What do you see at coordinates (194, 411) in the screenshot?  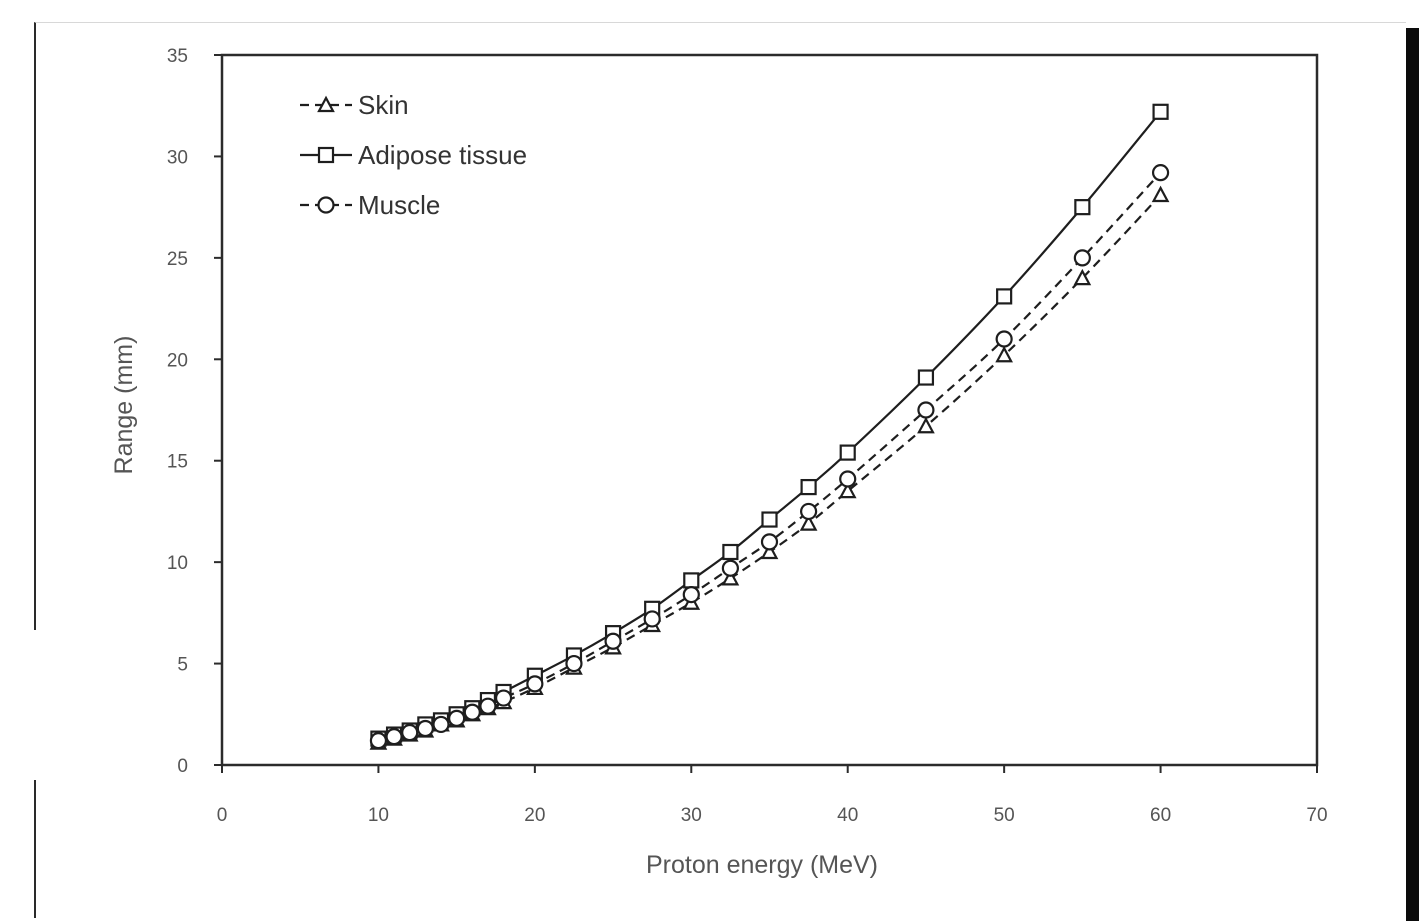 I see `y-axis-ticks: 0 5 10 15 20 25 30 35` at bounding box center [194, 411].